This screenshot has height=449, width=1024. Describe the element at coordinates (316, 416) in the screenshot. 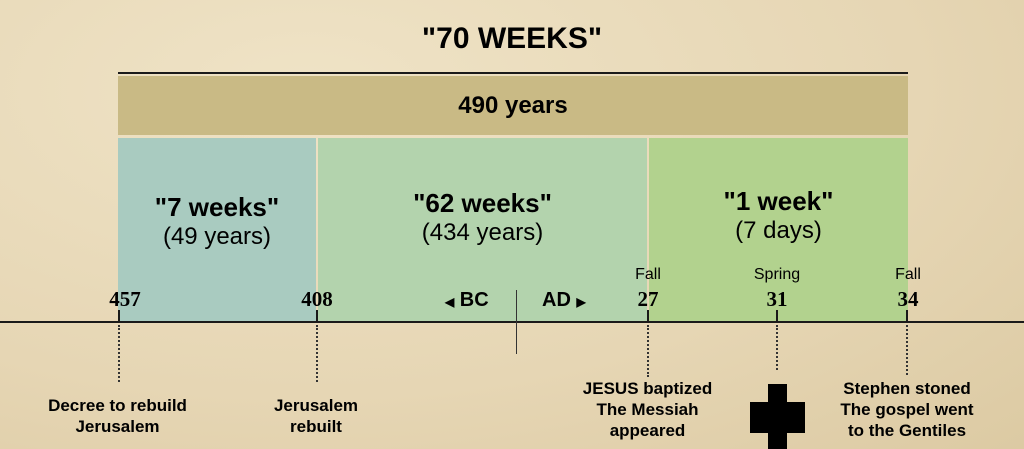

I see `event-rebuilt: Jerusalem rebuilt` at that location.